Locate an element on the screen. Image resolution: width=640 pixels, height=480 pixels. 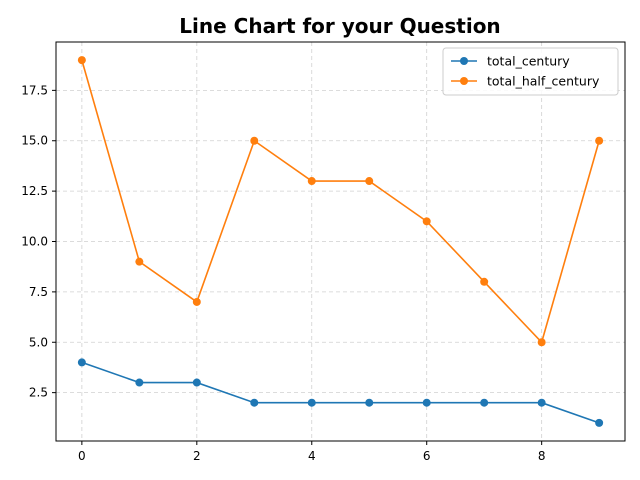
x-tick-label: 0 is located at coordinates (82, 456).